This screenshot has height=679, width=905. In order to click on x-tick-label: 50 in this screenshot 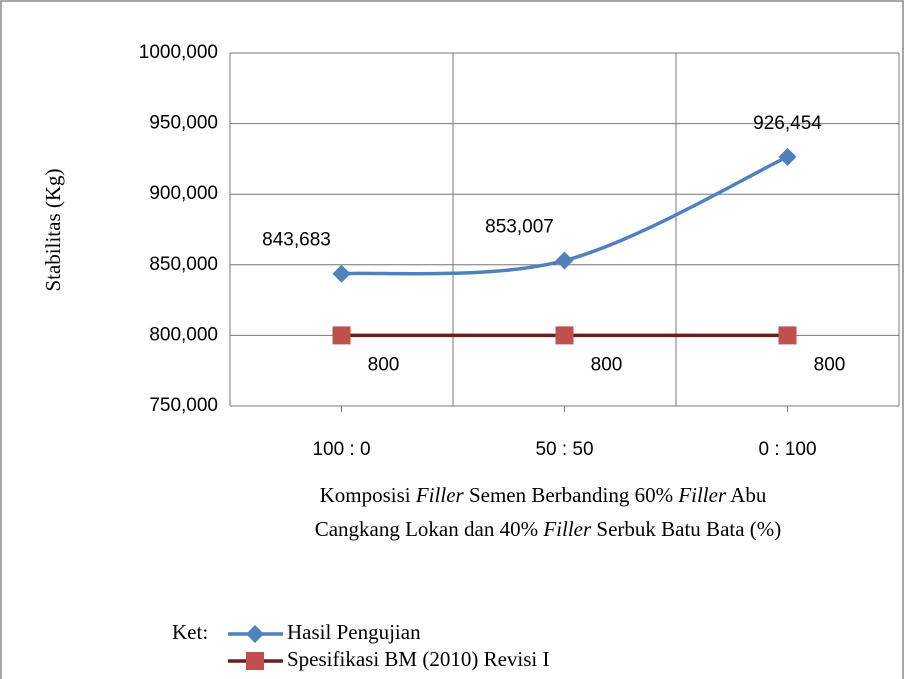, I will do `click(564, 449)`.